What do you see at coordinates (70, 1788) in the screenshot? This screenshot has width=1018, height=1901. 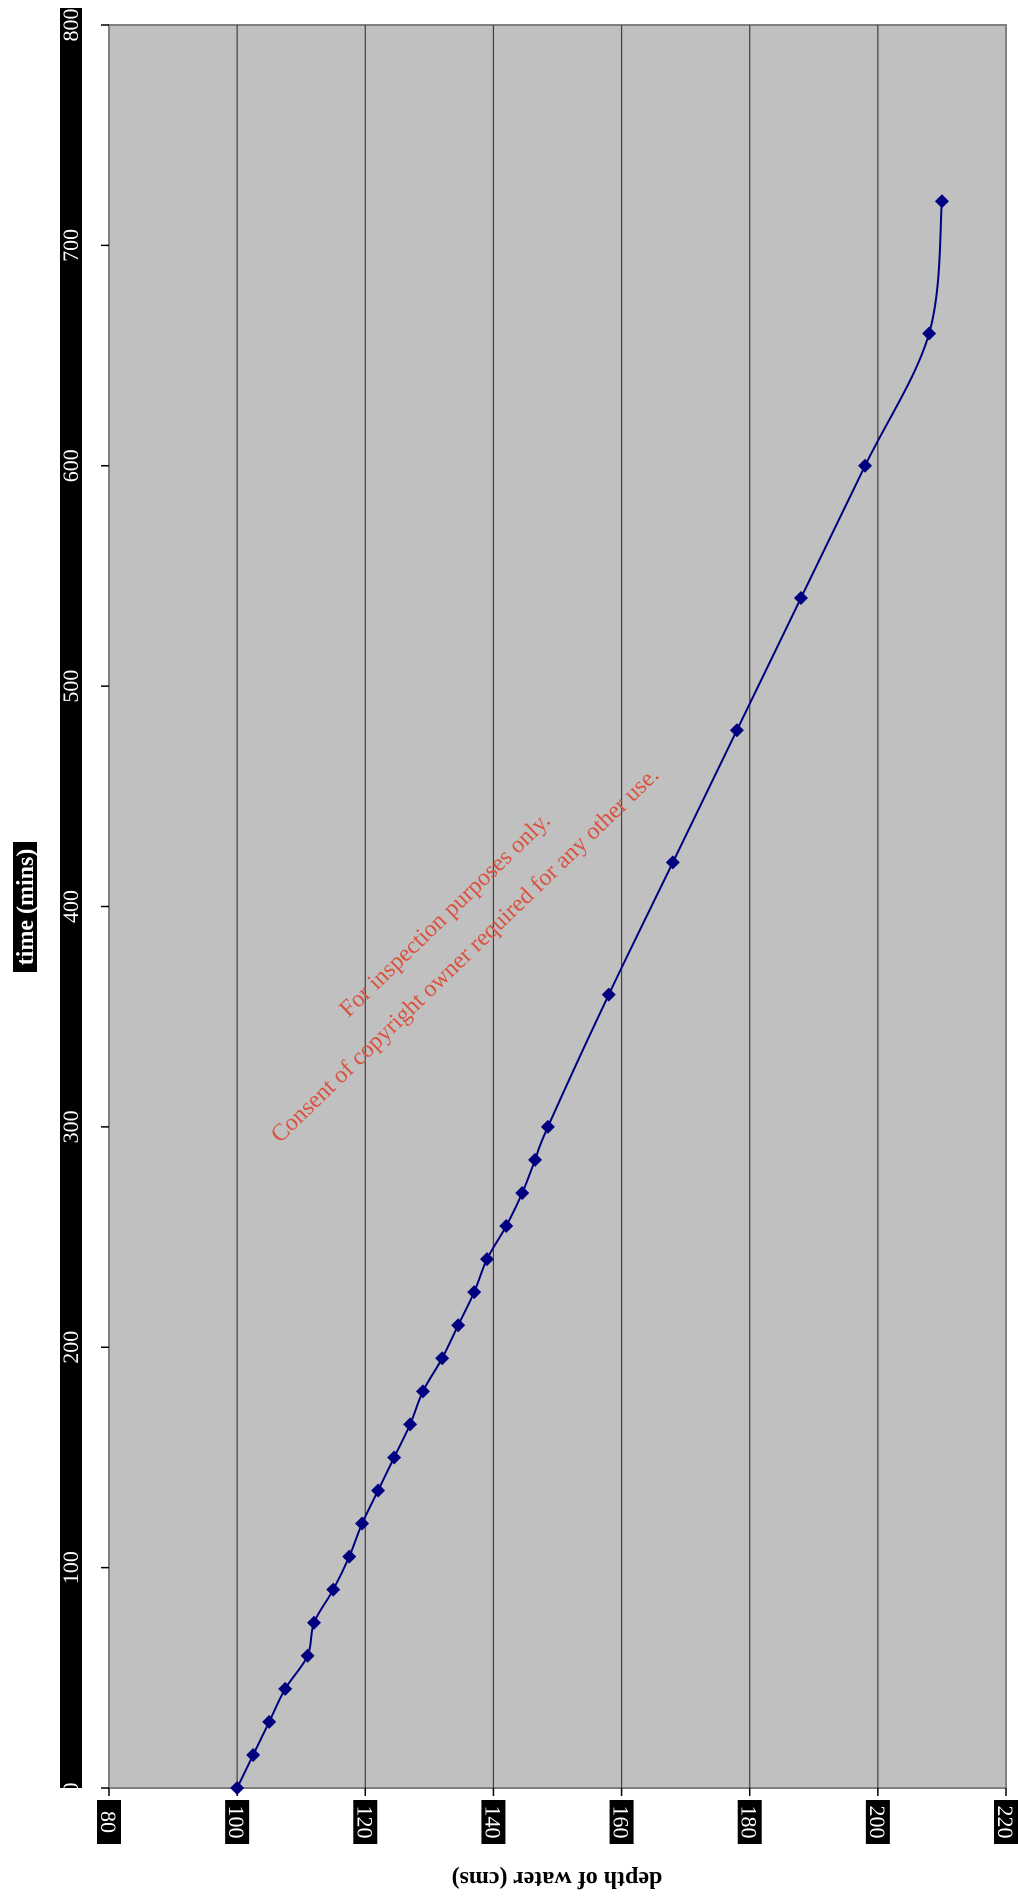 I see `time-tick-label: 0` at bounding box center [70, 1788].